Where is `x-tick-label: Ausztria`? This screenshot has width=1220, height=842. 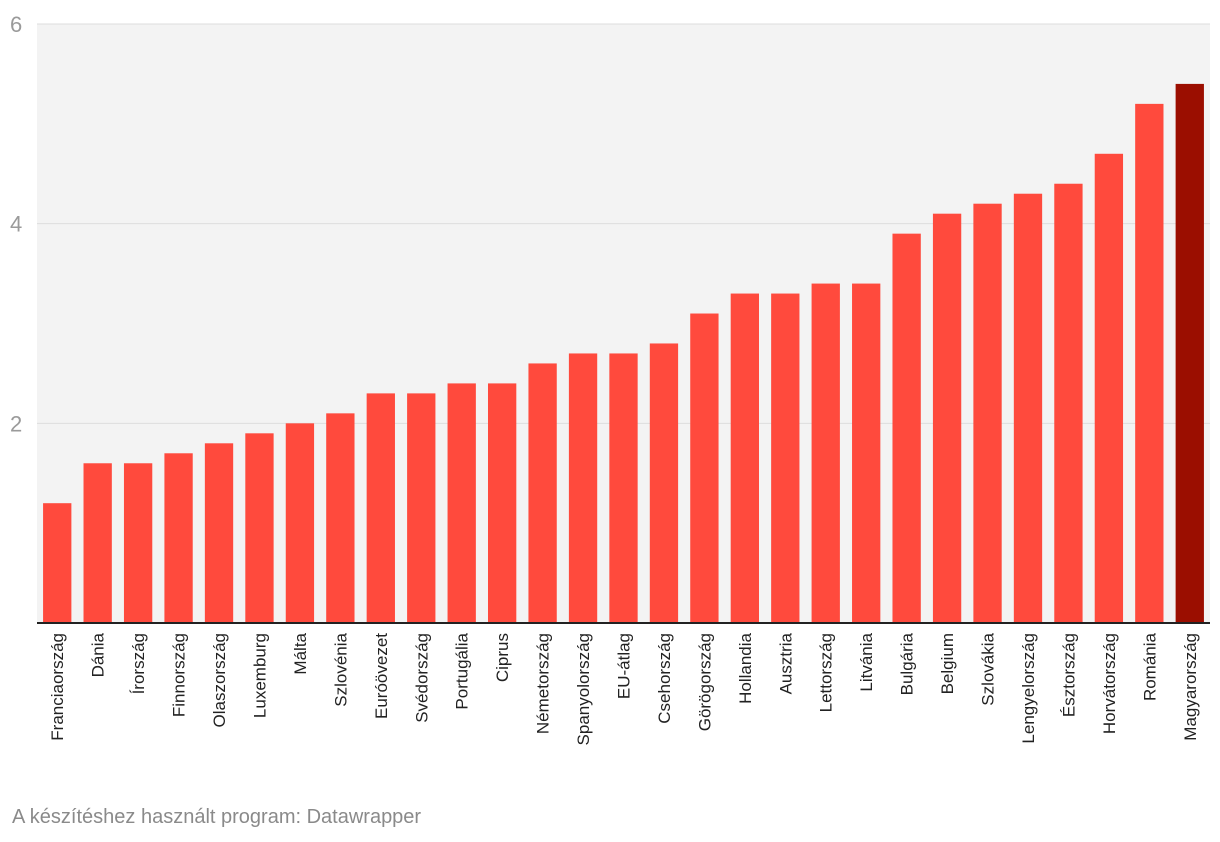 x-tick-label: Ausztria is located at coordinates (785, 663).